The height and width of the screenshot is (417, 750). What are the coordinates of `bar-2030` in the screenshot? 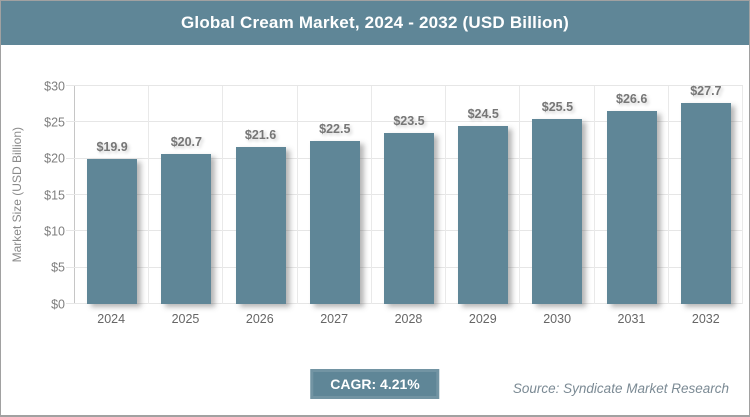 It's located at (557, 211).